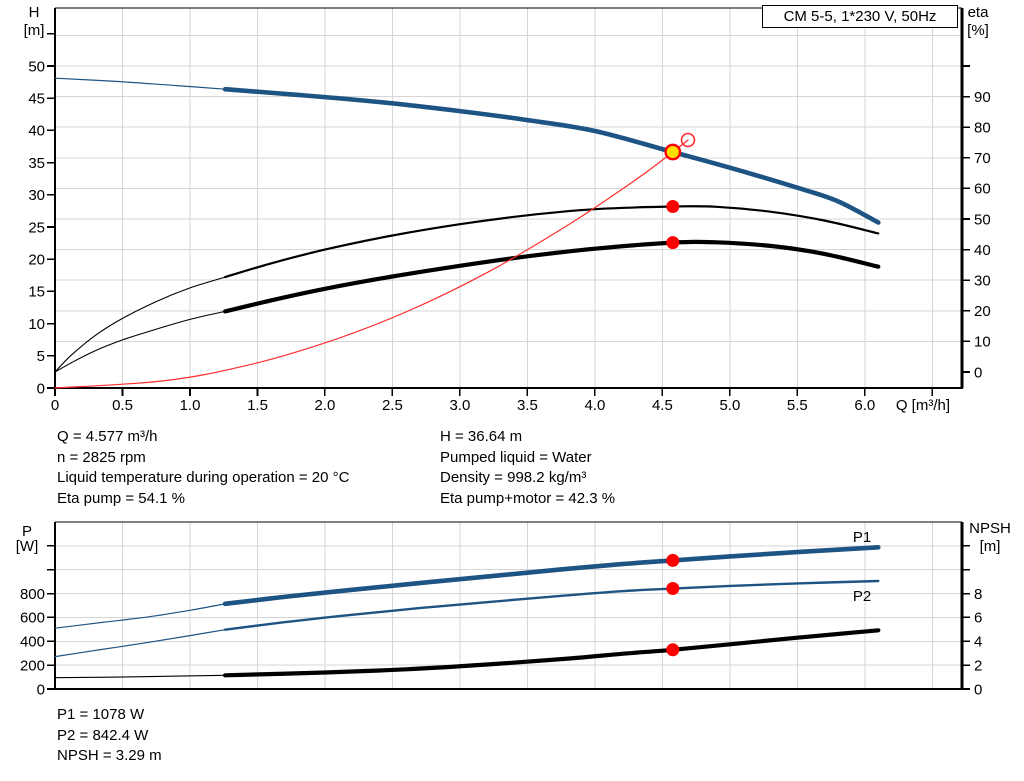  Describe the element at coordinates (982, 128) in the screenshot. I see `right-tick-label: 80` at that location.